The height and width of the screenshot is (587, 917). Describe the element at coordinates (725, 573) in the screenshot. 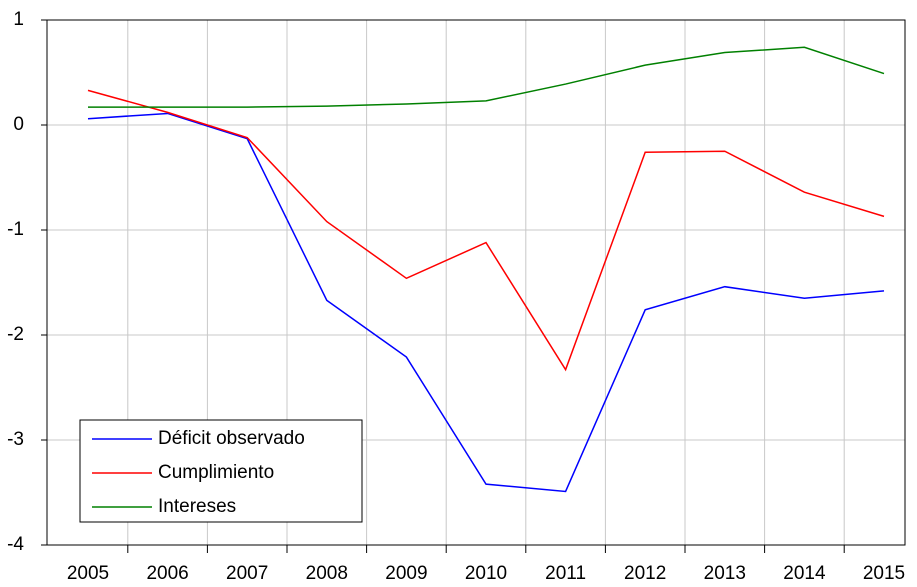

I see `x-tick-label: 2013` at that location.